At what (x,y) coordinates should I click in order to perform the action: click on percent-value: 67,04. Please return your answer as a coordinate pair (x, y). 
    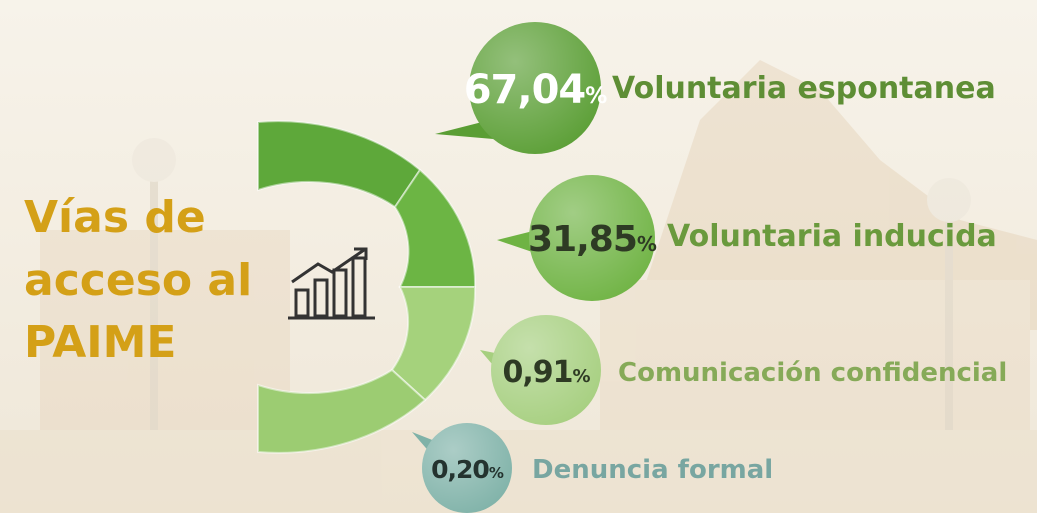
    Looking at the image, I should click on (525, 90).